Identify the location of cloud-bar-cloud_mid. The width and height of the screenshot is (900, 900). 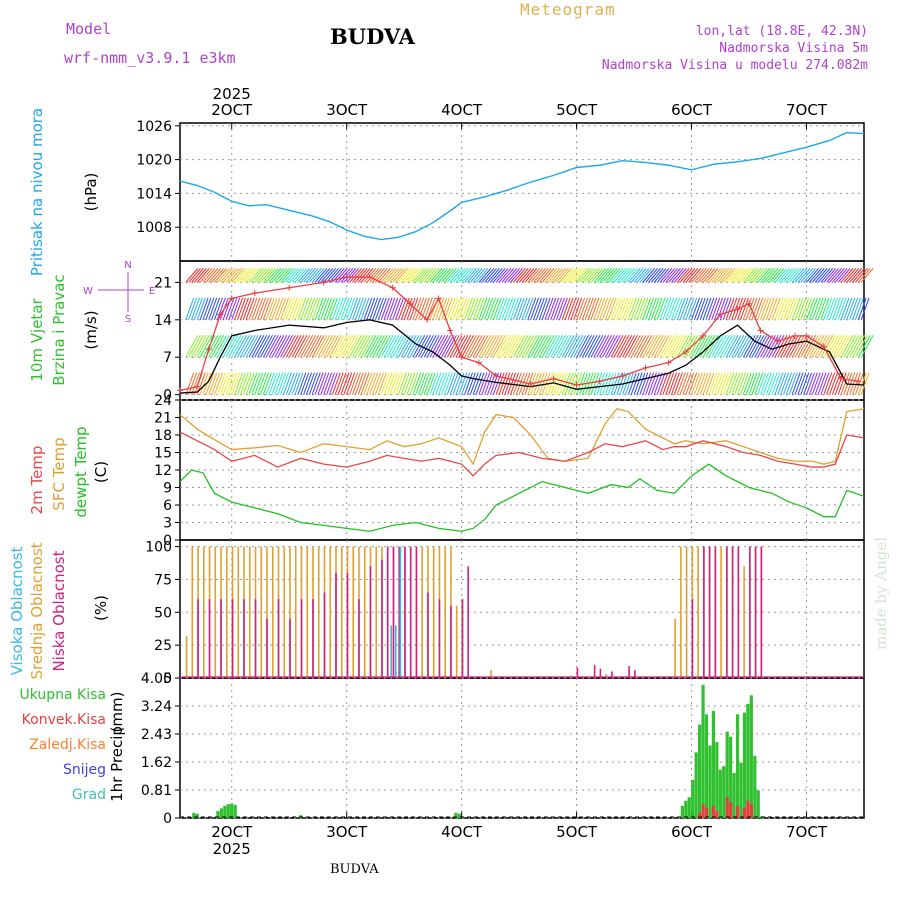
(353, 612).